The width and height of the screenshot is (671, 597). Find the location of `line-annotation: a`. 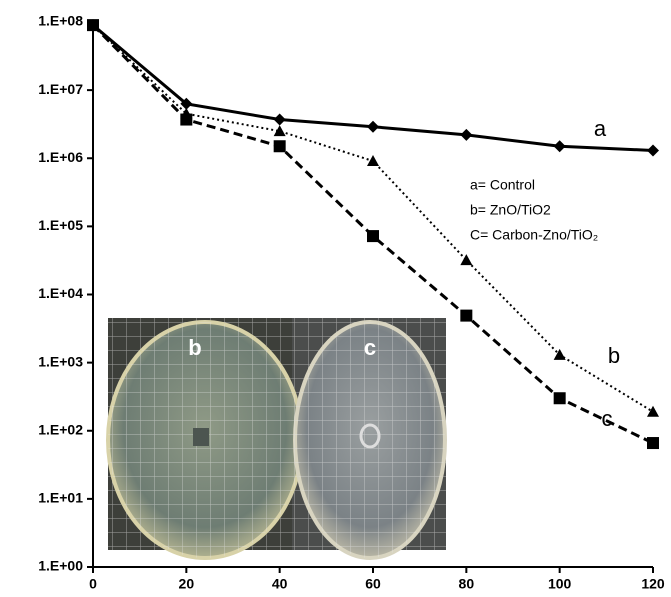

line-annotation: a is located at coordinates (600, 128).